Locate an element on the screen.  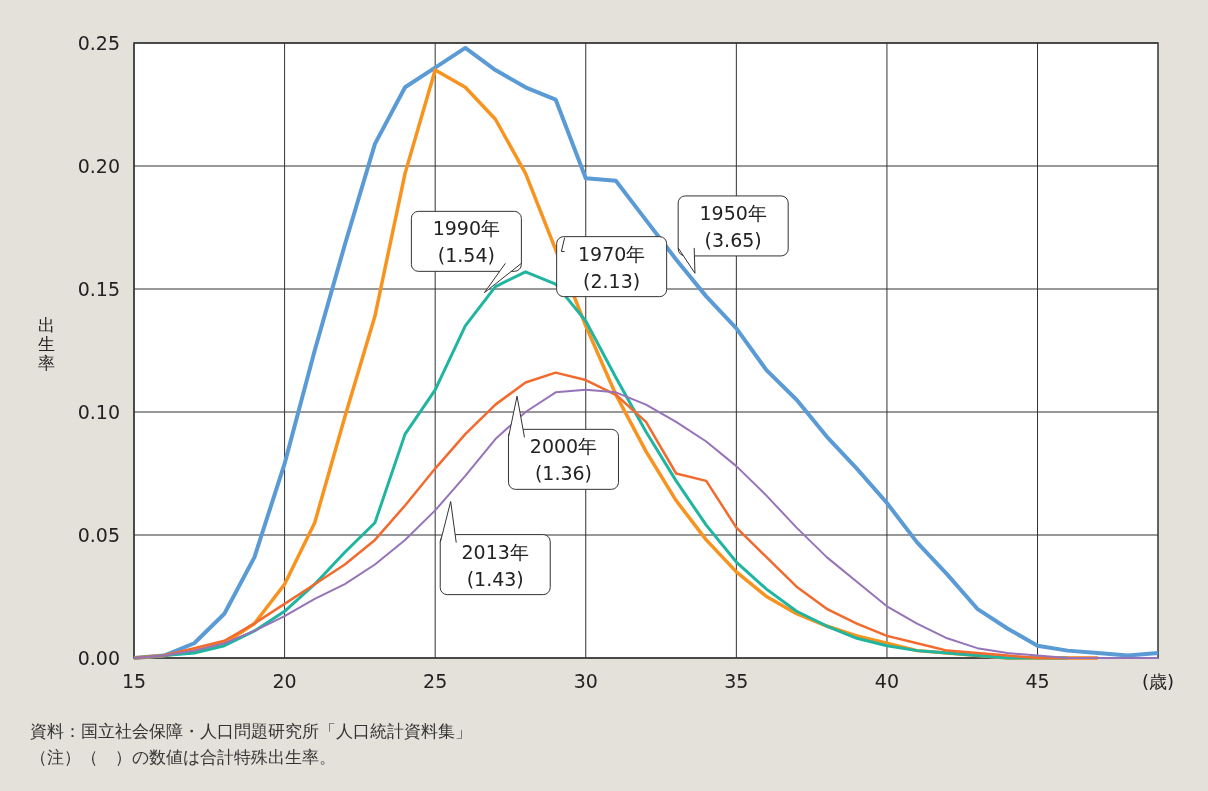
x-axis-title: (歳) is located at coordinates (1158, 681).